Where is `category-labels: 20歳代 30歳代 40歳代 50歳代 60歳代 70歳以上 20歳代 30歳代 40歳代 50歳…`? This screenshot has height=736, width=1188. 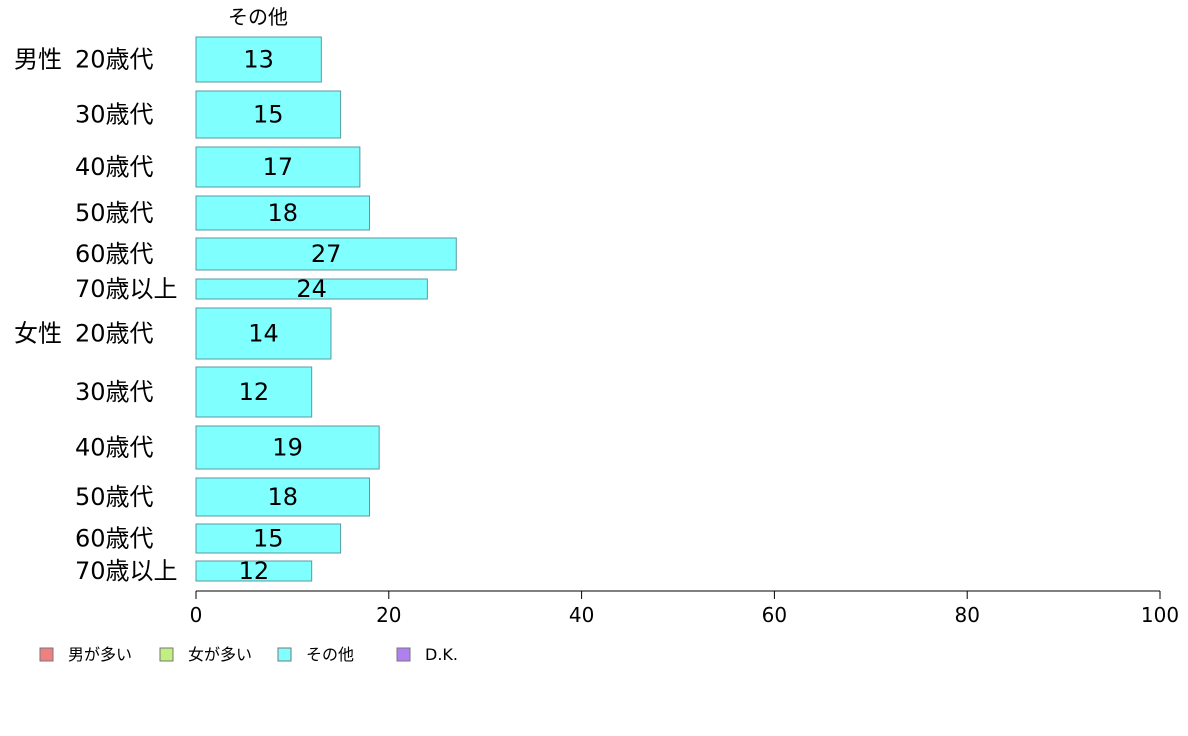
category-labels: 20歳代 30歳代 40歳代 50歳代 60歳代 70歳以上 20歳代 30歳代 40歳代 50歳… is located at coordinates (126, 316).